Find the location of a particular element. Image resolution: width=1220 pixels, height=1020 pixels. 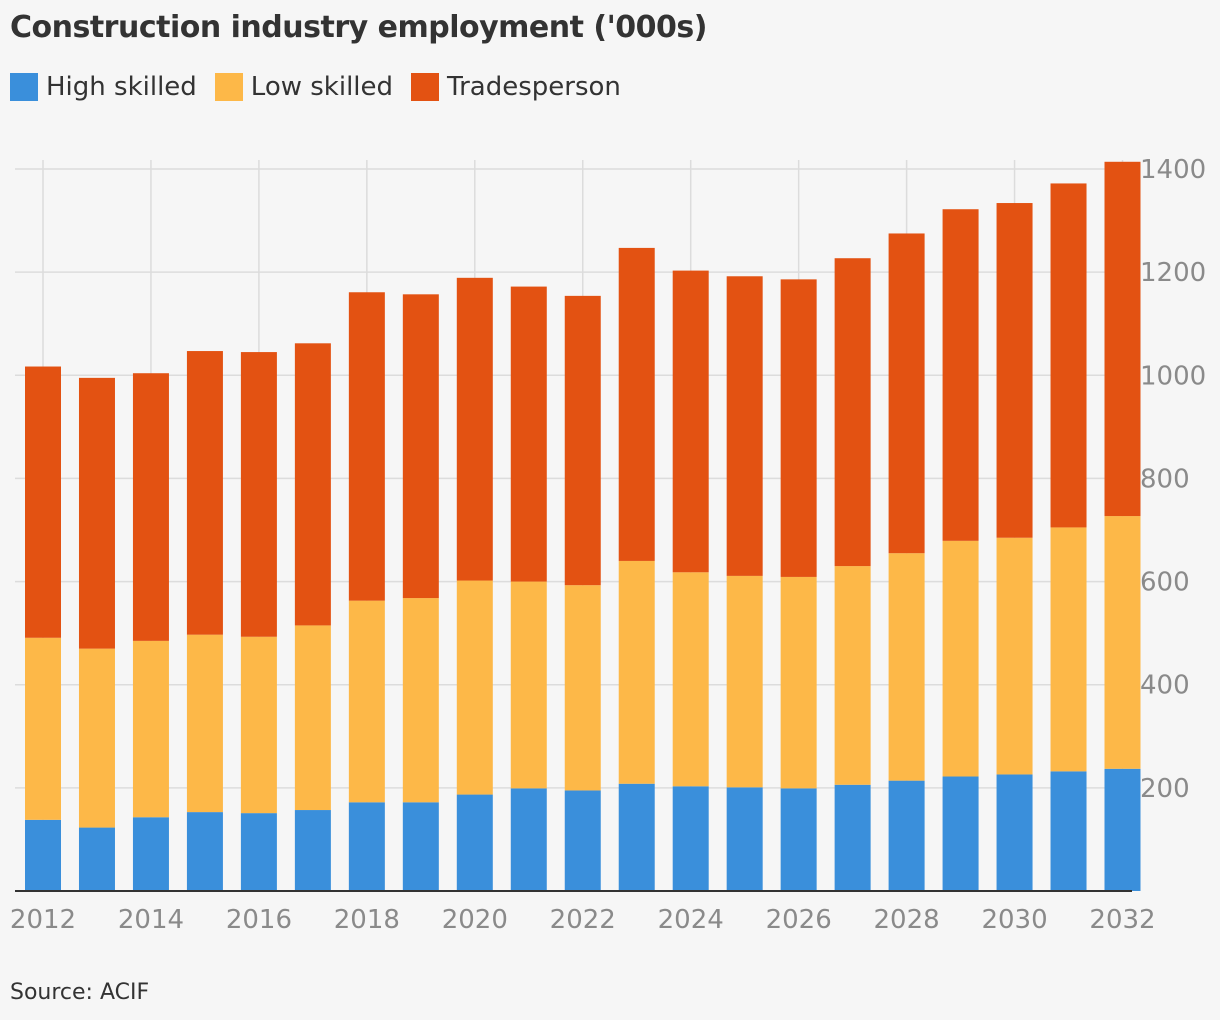

bar-high-skilled-2016 is located at coordinates (258, 852).